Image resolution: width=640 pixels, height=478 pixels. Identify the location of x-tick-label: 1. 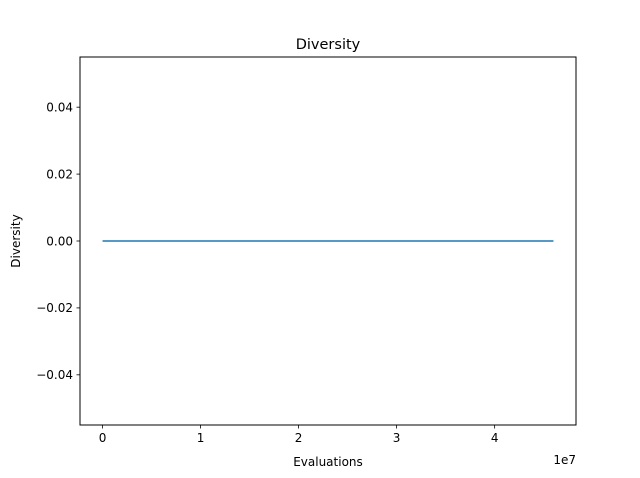
(201, 438).